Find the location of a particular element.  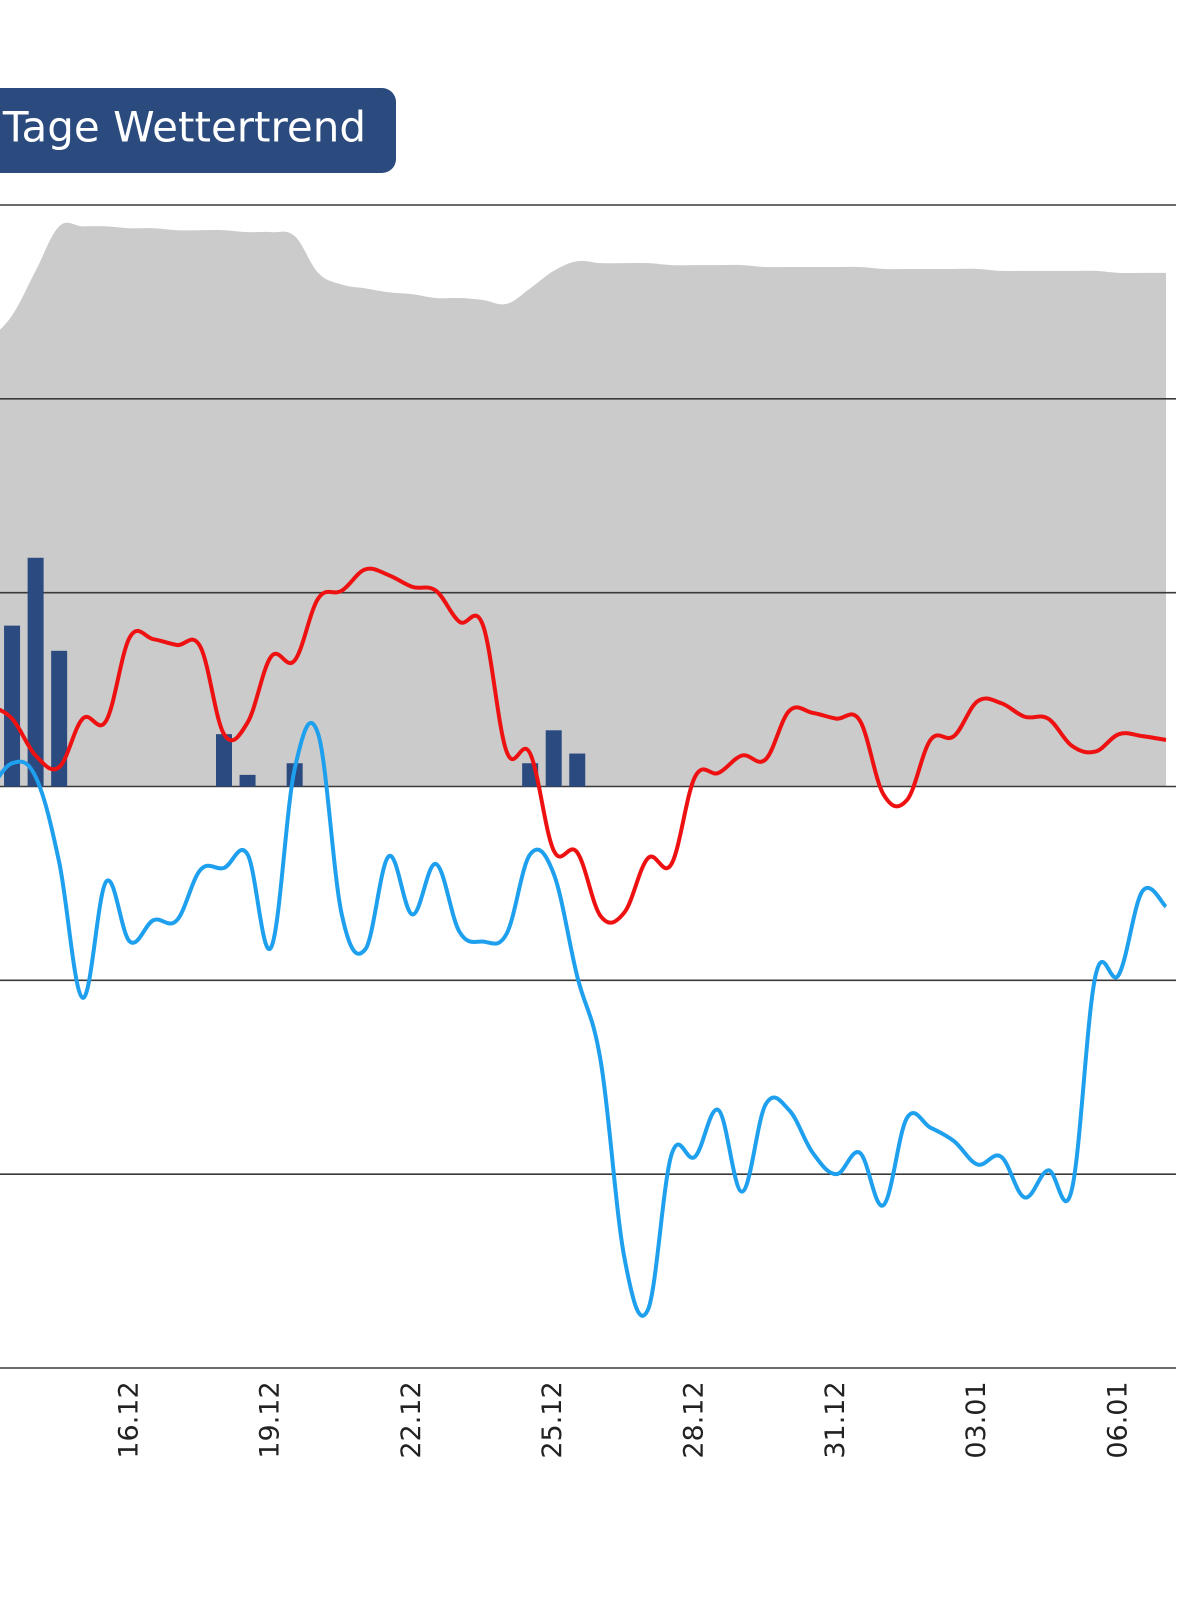

x-tick-label: 06.01 is located at coordinates (1117, 1419).